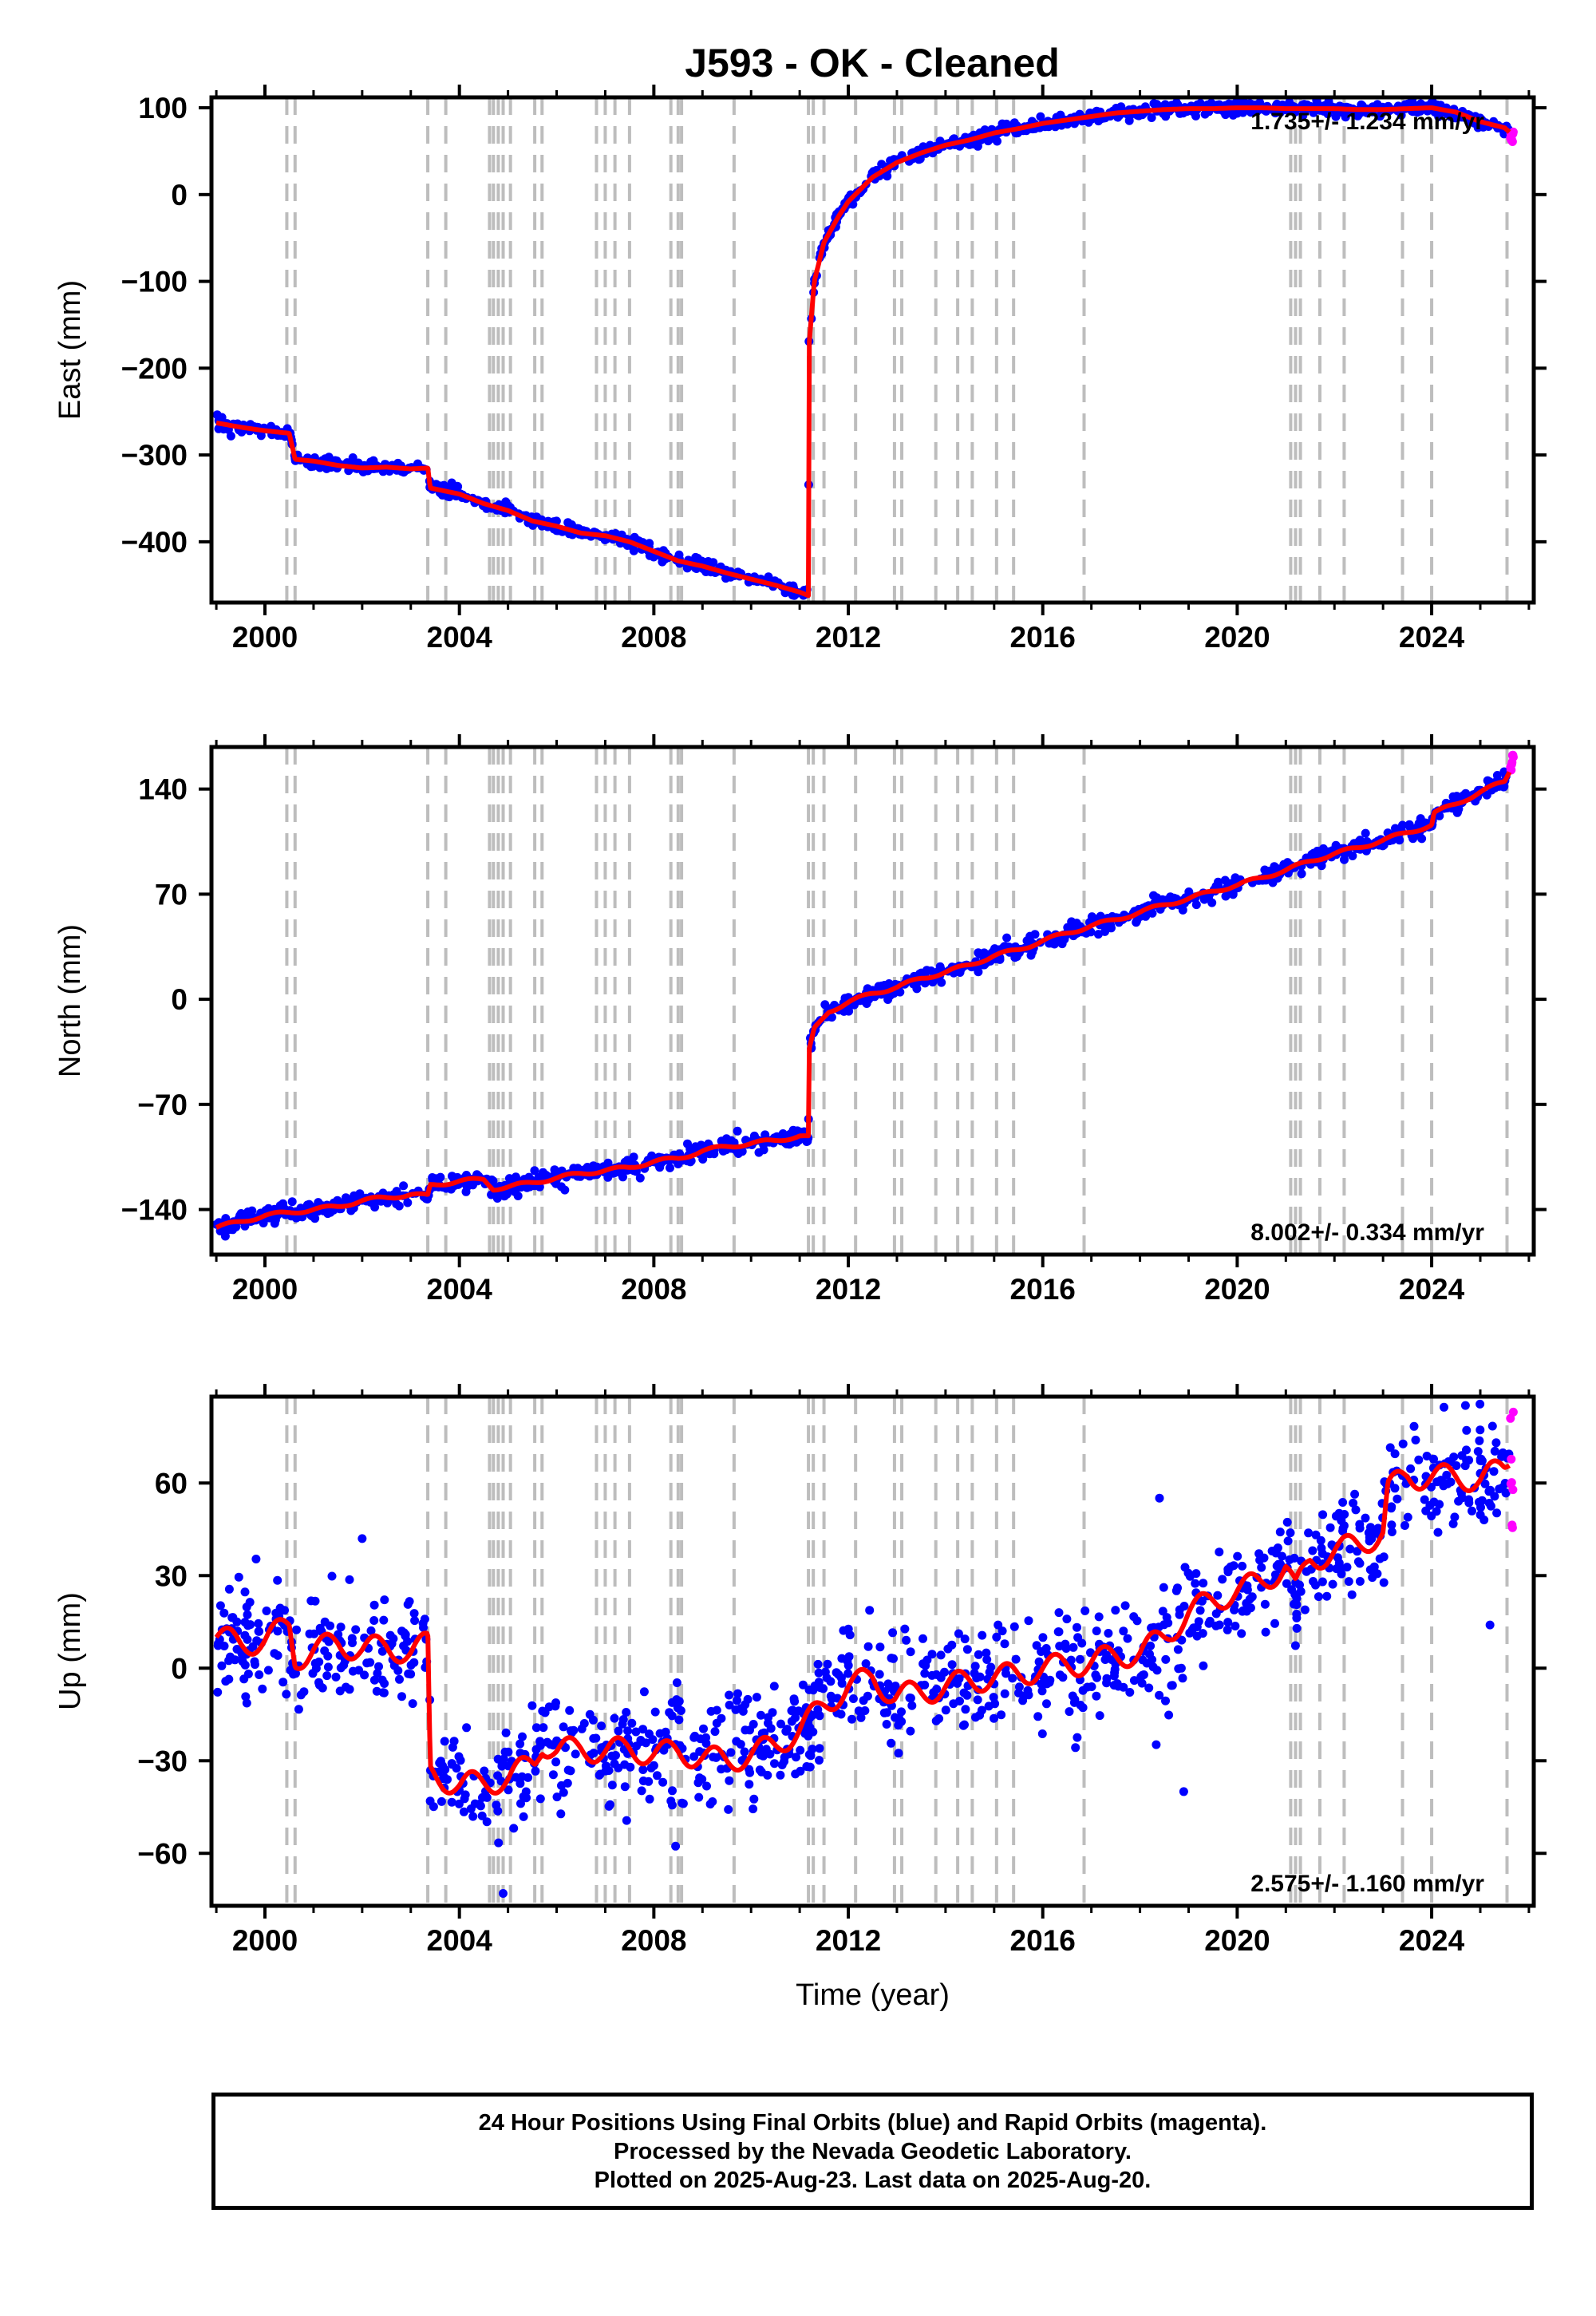  Describe the element at coordinates (154, 282) in the screenshot. I see `east-y-tick-label: −100` at that location.